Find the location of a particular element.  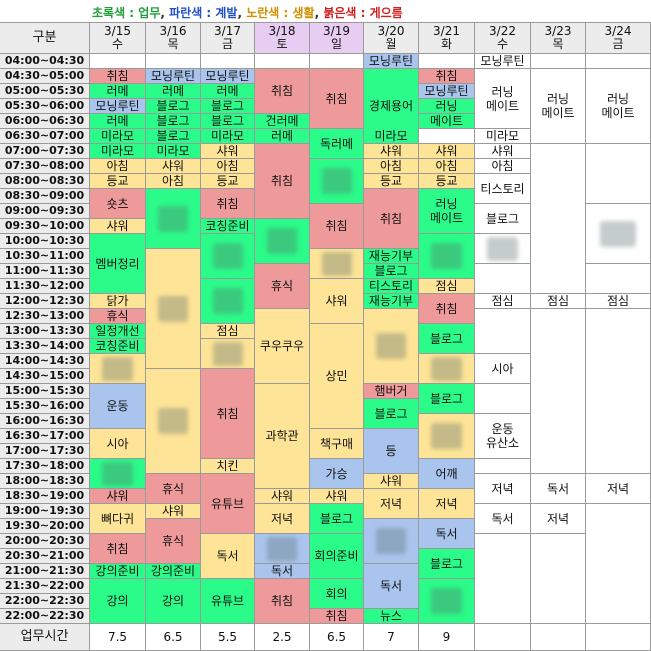

schedule-entry: 러닝 is located at coordinates (447, 106).